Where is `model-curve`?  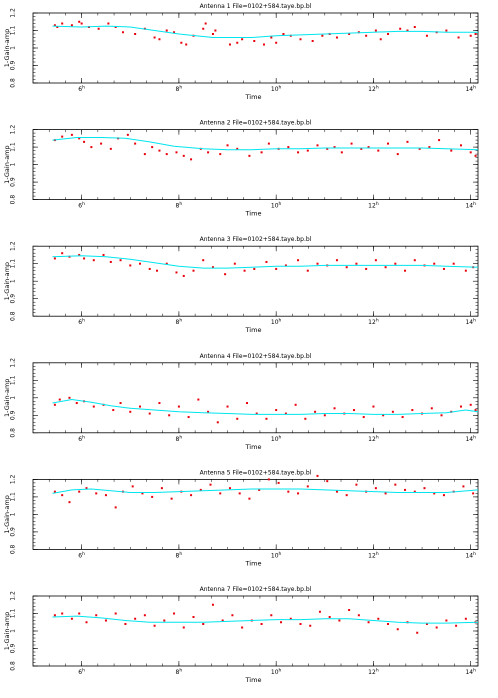
model-curve is located at coordinates (265, 262).